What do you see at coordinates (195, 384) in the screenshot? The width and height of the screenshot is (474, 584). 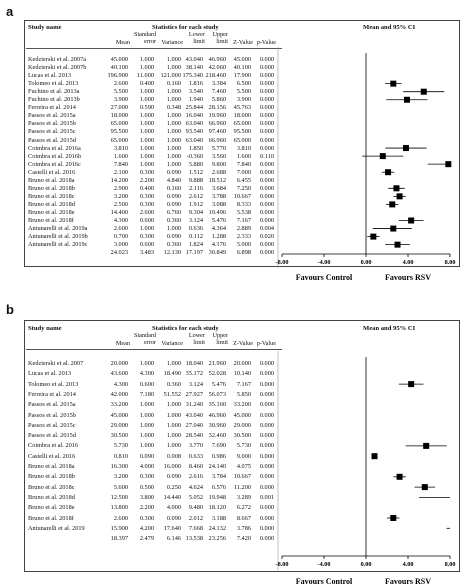 I see `stat-cell: 3.124` at bounding box center [195, 384].